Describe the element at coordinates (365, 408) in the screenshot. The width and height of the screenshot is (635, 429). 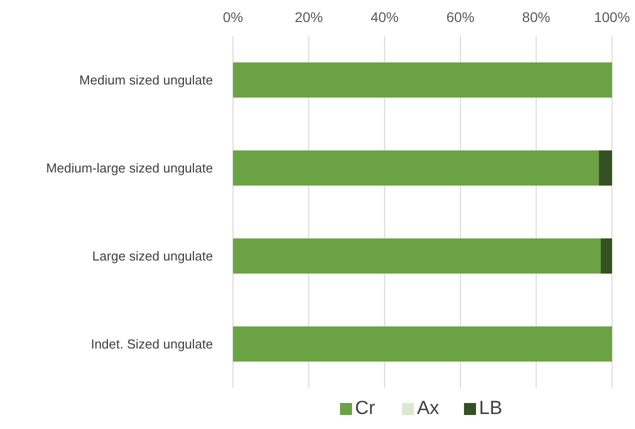
I see `legend-label: Cr` at that location.